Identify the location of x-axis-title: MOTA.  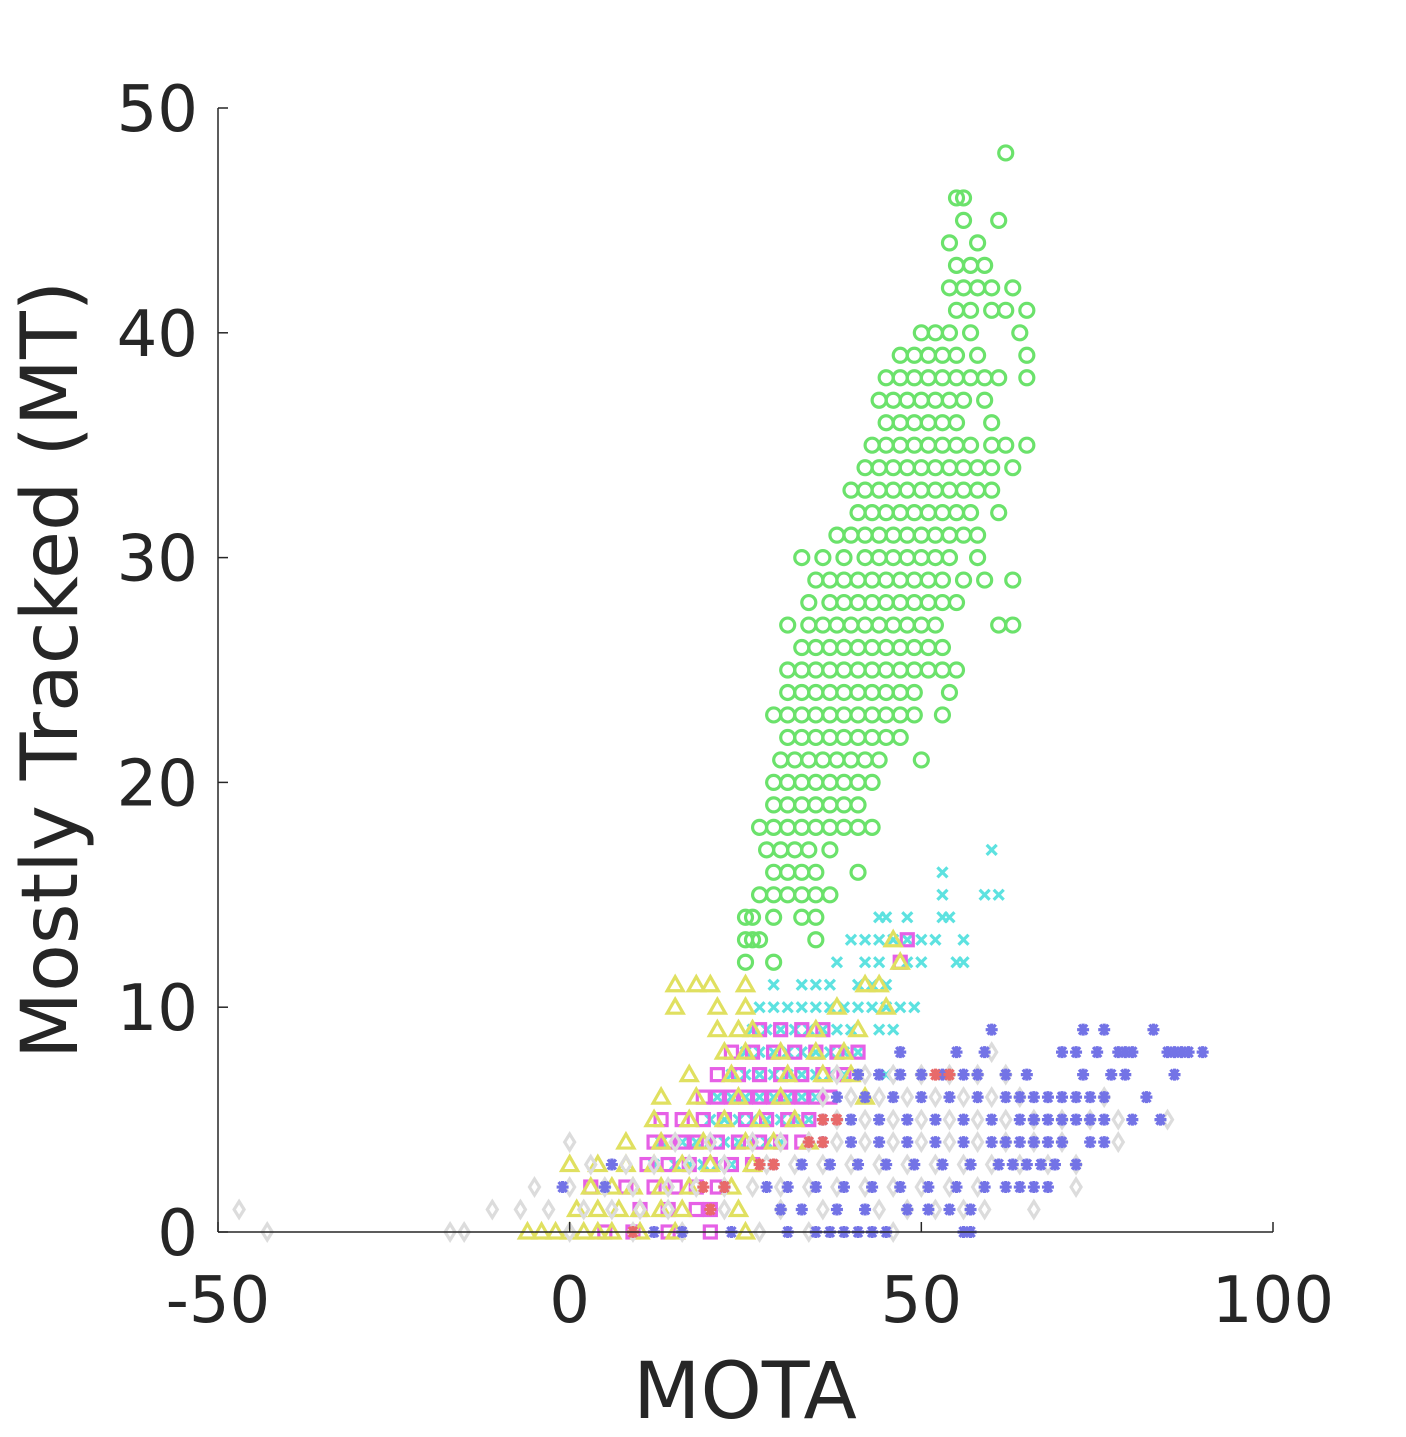
(745, 1392).